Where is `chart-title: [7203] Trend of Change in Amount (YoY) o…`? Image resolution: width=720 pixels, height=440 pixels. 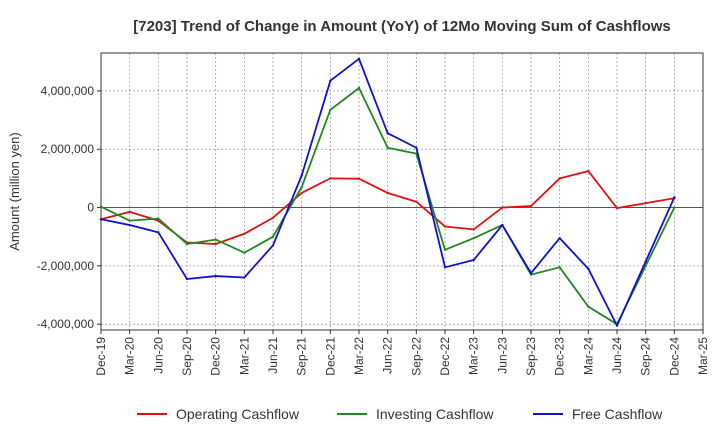 chart-title: [7203] Trend of Change in Amount (YoY) o… is located at coordinates (402, 26).